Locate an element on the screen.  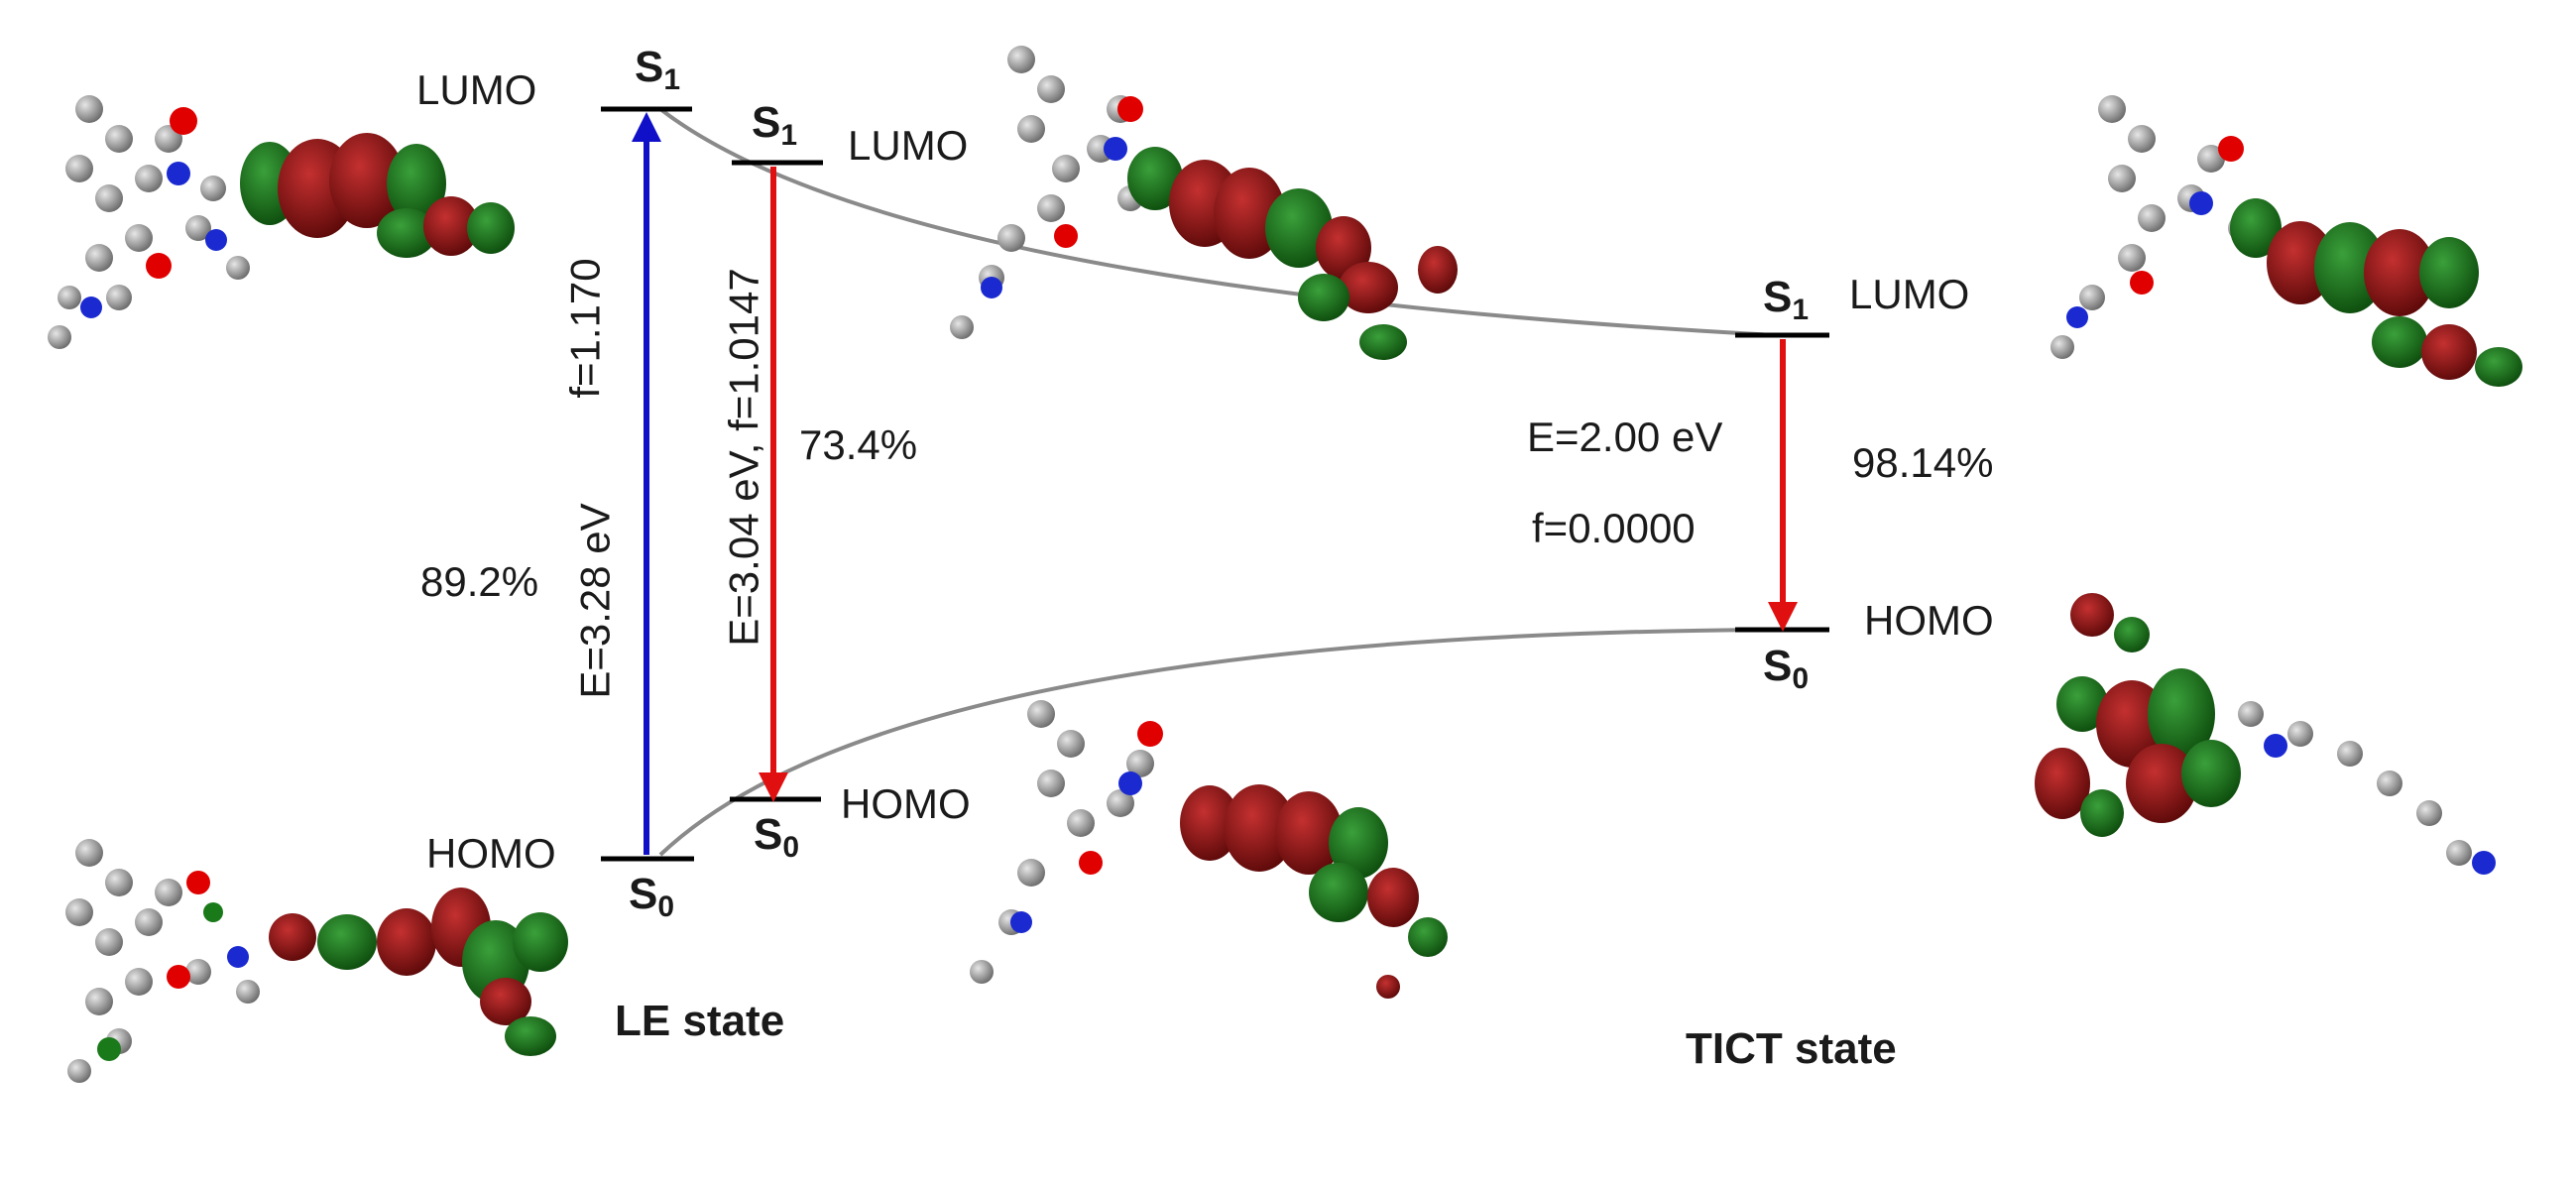
le-s0-symbol: S0 is located at coordinates (652, 897).